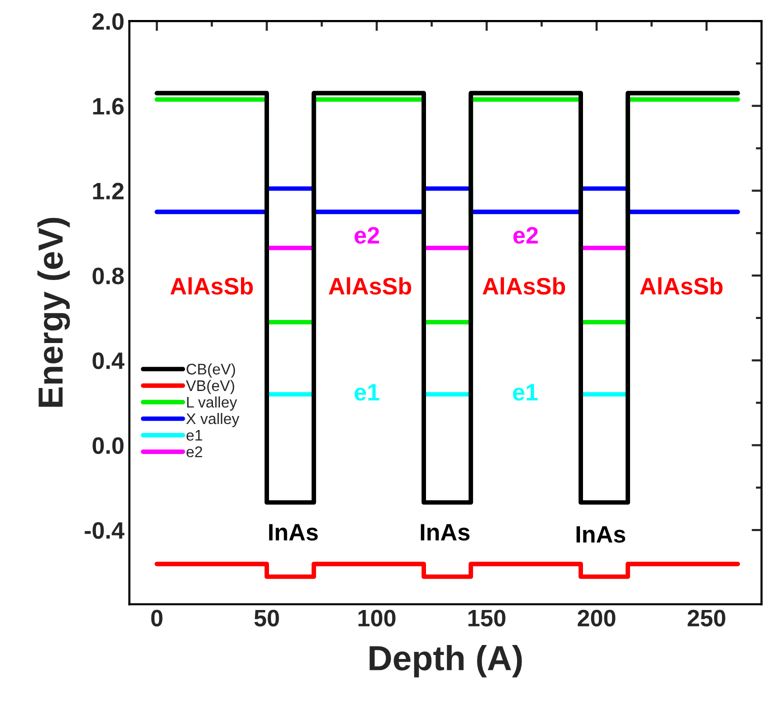 This screenshot has height=701, width=770. Describe the element at coordinates (211, 370) in the screenshot. I see `legend-label: CB(eV)` at that location.